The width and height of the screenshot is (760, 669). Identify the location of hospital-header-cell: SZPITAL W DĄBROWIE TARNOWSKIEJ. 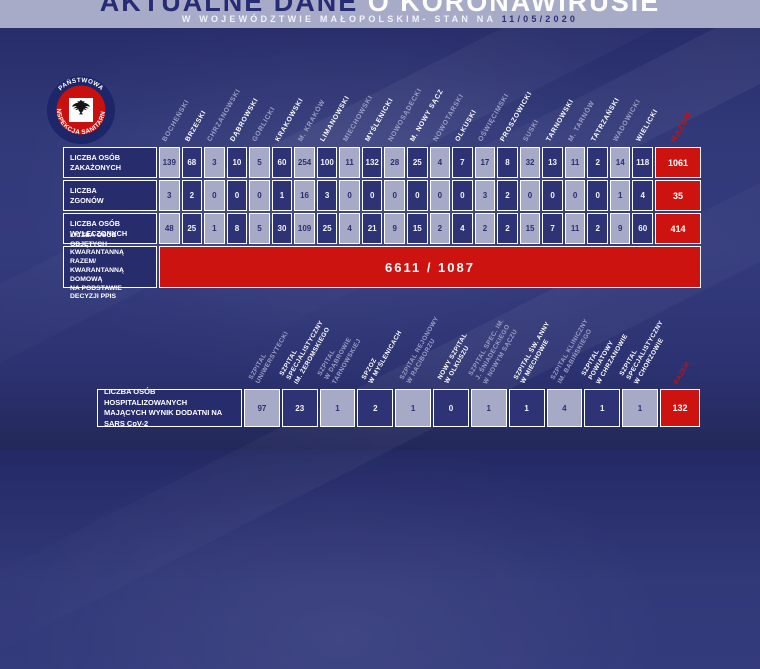
(339, 343).